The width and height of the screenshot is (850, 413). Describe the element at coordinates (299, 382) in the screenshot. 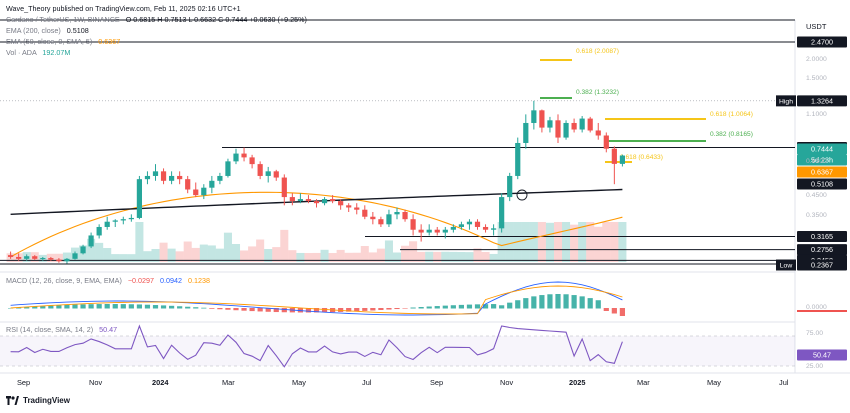

I see `time-tick: May` at that location.